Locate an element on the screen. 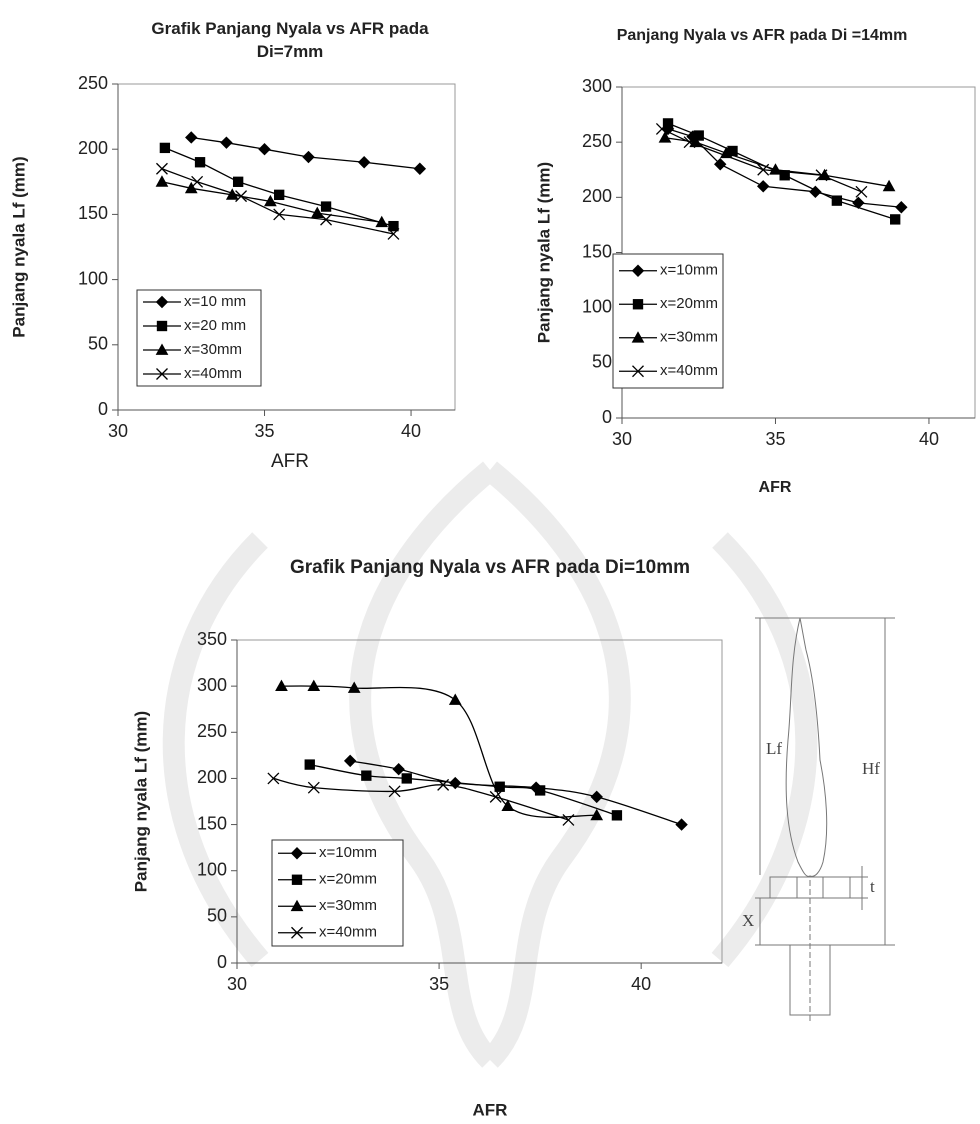  t-label: t is located at coordinates (872, 886).